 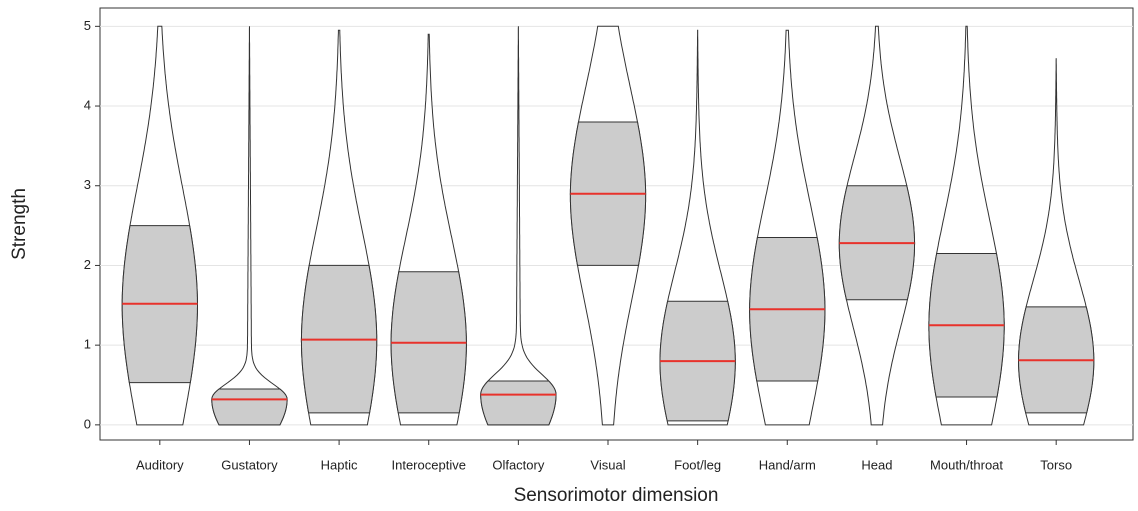 What do you see at coordinates (19, 224) in the screenshot?
I see `y-axis-title: Strength` at bounding box center [19, 224].